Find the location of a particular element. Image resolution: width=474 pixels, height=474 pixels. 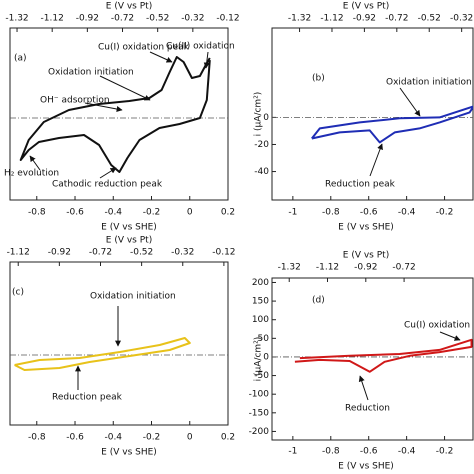

y-tick-label: 200 is located at coordinates (260, 283).